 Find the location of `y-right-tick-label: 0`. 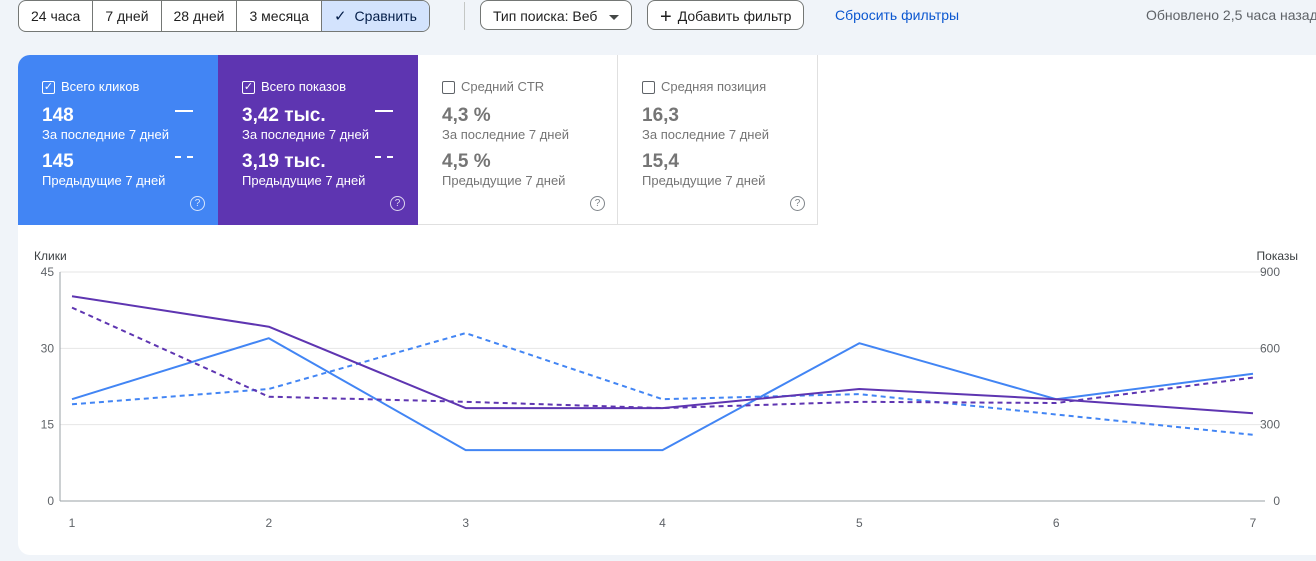

y-right-tick-label: 0 is located at coordinates (1276, 501).